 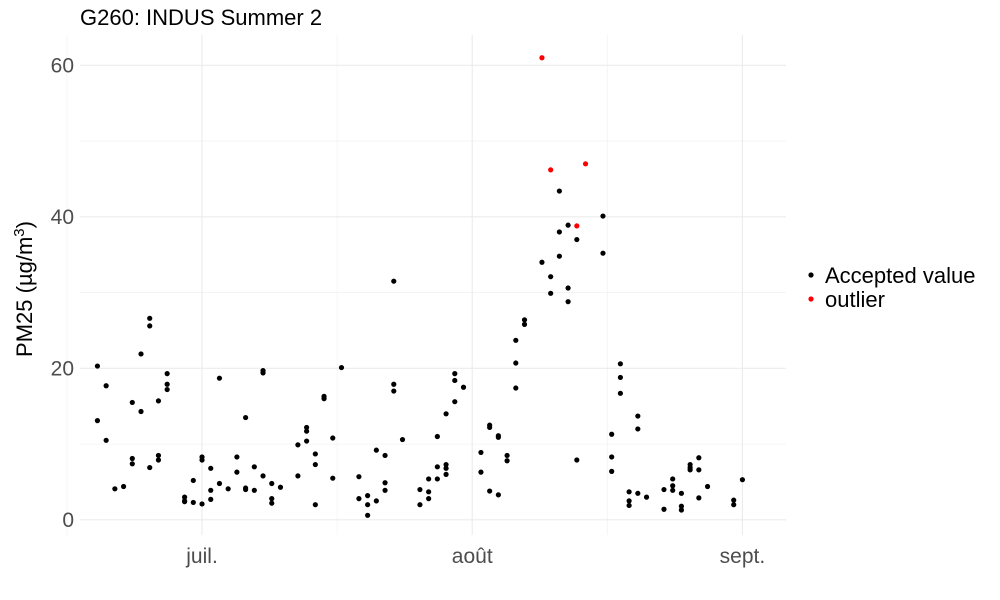 I want to click on y-axis-label-superscript: 3, so click(x=19, y=232).